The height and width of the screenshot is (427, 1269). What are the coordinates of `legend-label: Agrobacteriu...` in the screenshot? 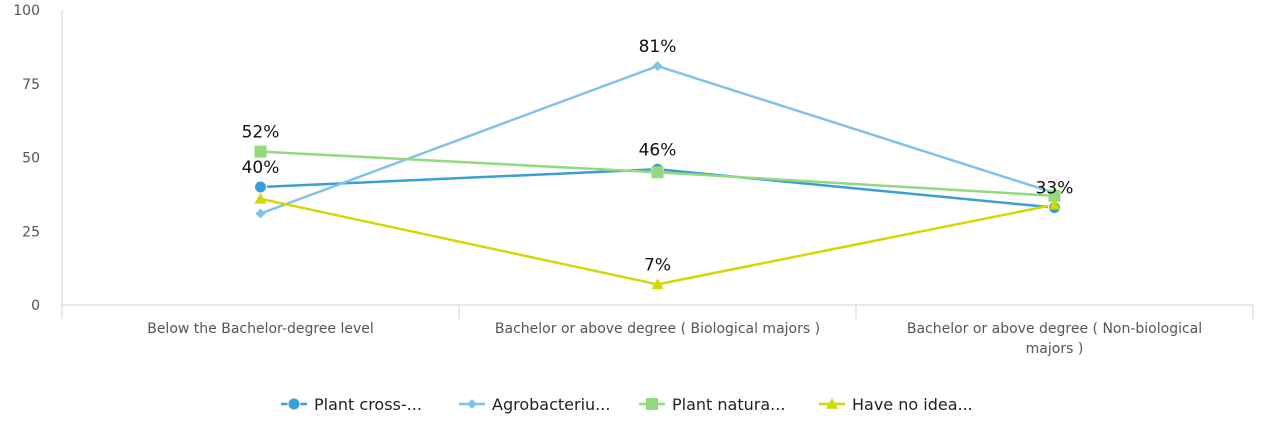 It's located at (551, 404).